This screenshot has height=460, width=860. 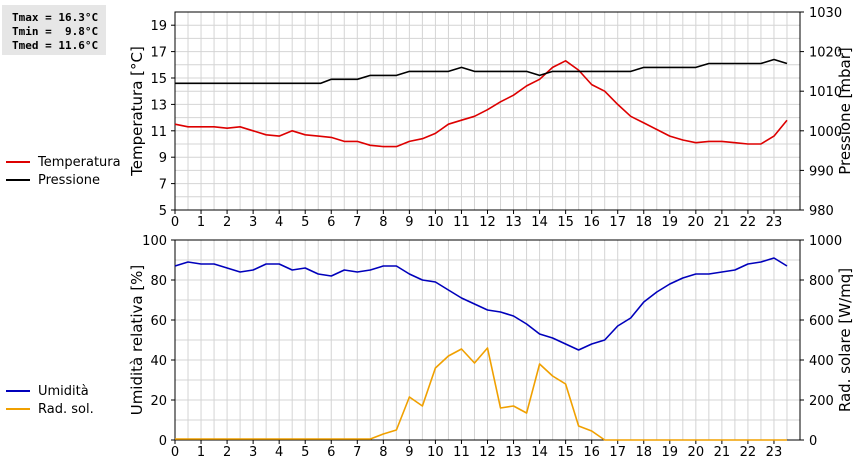 What do you see at coordinates (55, 17) in the screenshot?
I see `stat-tmax: Tmax = 16.3°C` at bounding box center [55, 17].